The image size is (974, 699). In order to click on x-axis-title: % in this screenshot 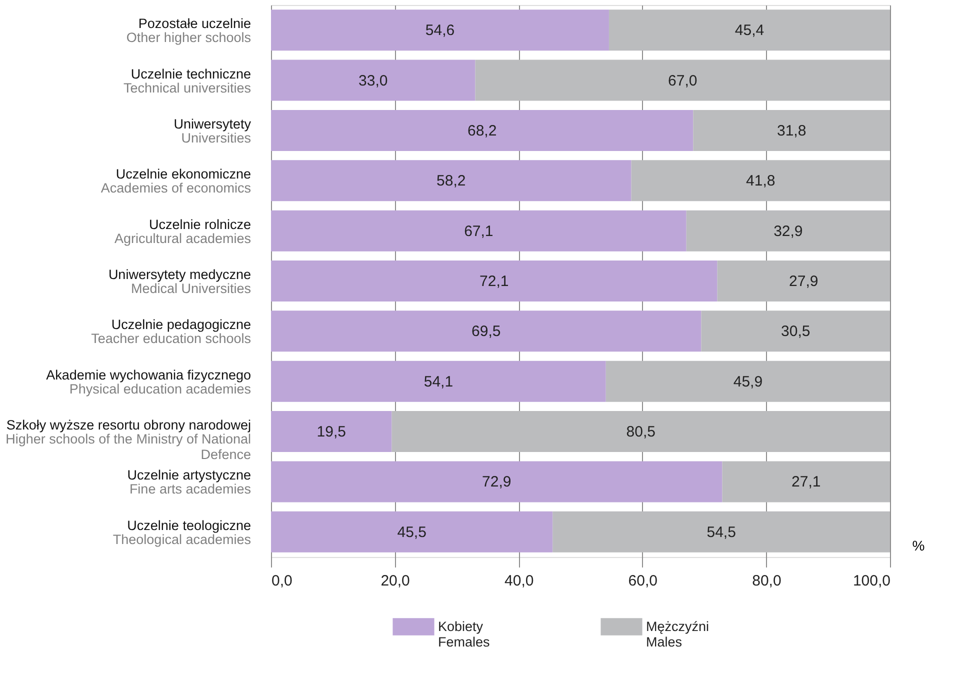, I will do `click(918, 546)`.